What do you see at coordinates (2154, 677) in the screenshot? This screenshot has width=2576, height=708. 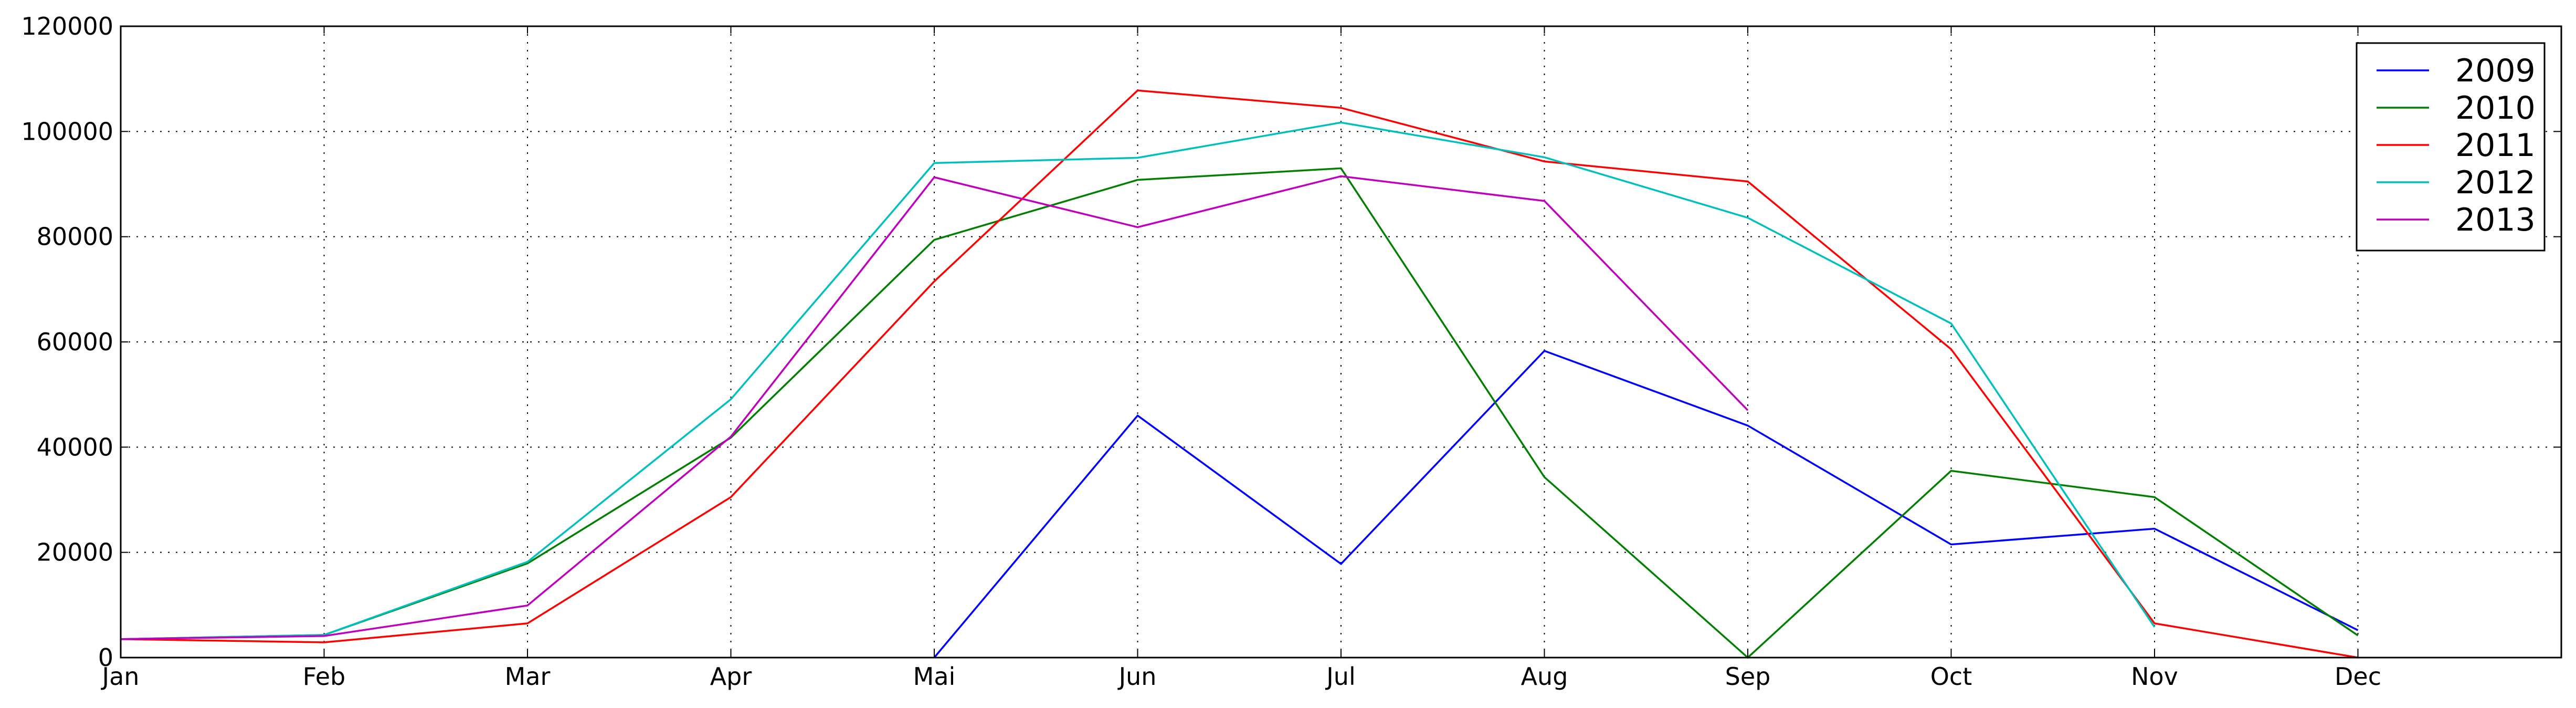 I see `x-tick-label: Nov` at bounding box center [2154, 677].